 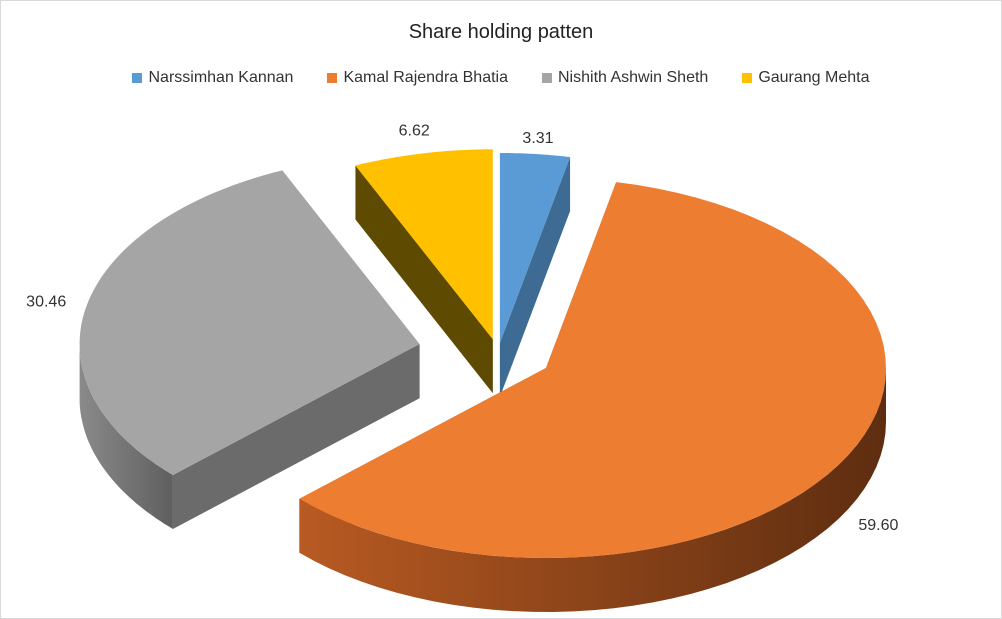 What do you see at coordinates (46, 302) in the screenshot?
I see `data-label-nishith-ashwin-sheth: 30.46` at bounding box center [46, 302].